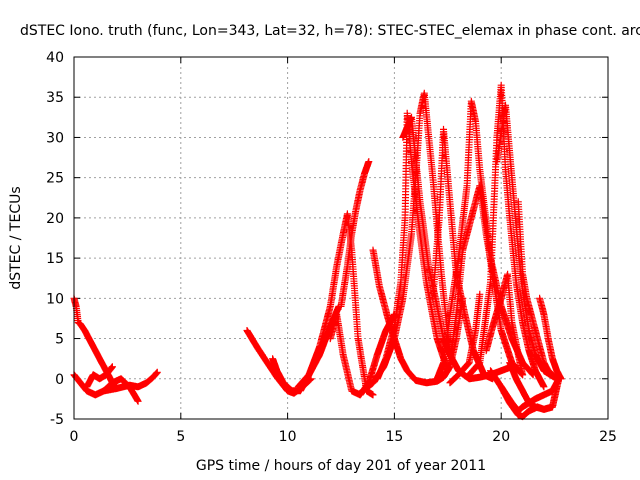 This screenshot has height=480, width=640. Describe the element at coordinates (16, 237) in the screenshot. I see `y-axis-label: dSTEC / TECUs` at that location.